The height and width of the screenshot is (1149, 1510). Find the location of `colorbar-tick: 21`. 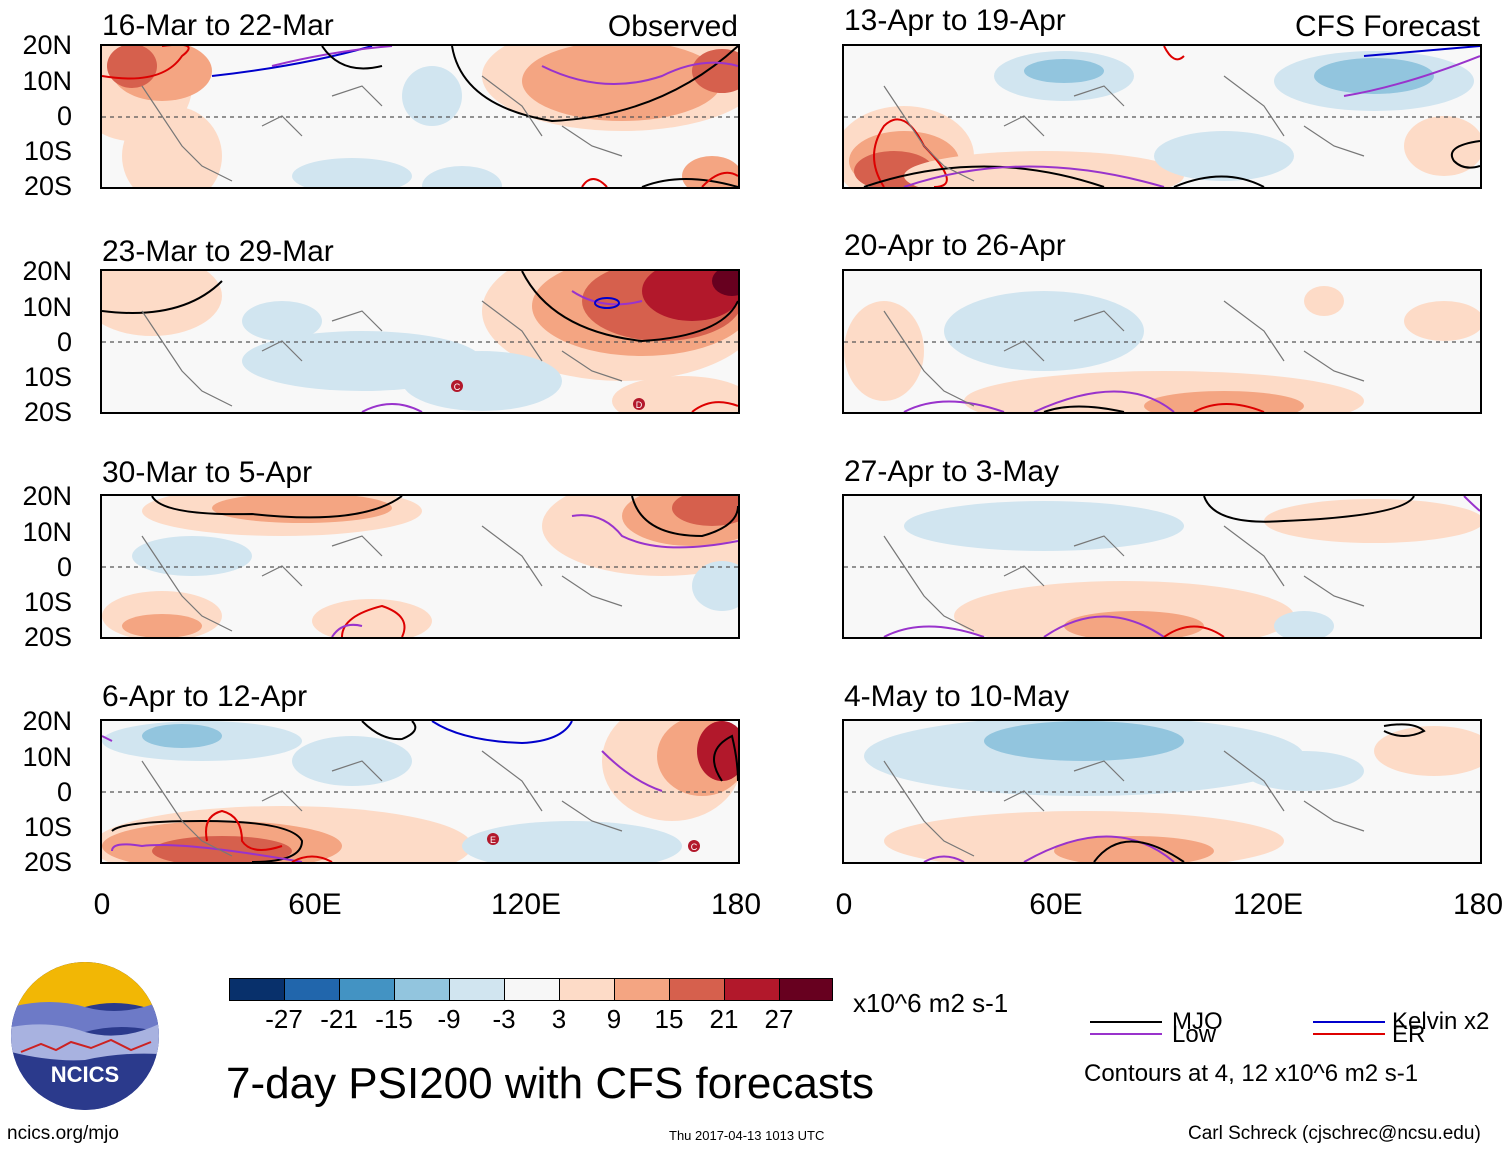

colorbar-tick: 21 is located at coordinates (724, 1019).